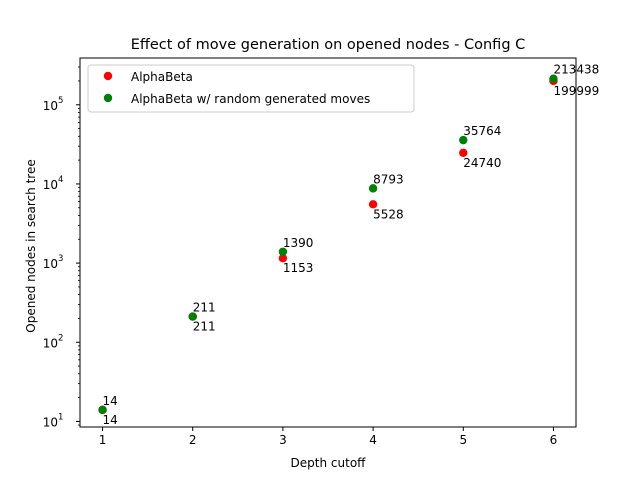 The width and height of the screenshot is (640, 480). I want to click on y-tick-exponent: 4, so click(60, 180).